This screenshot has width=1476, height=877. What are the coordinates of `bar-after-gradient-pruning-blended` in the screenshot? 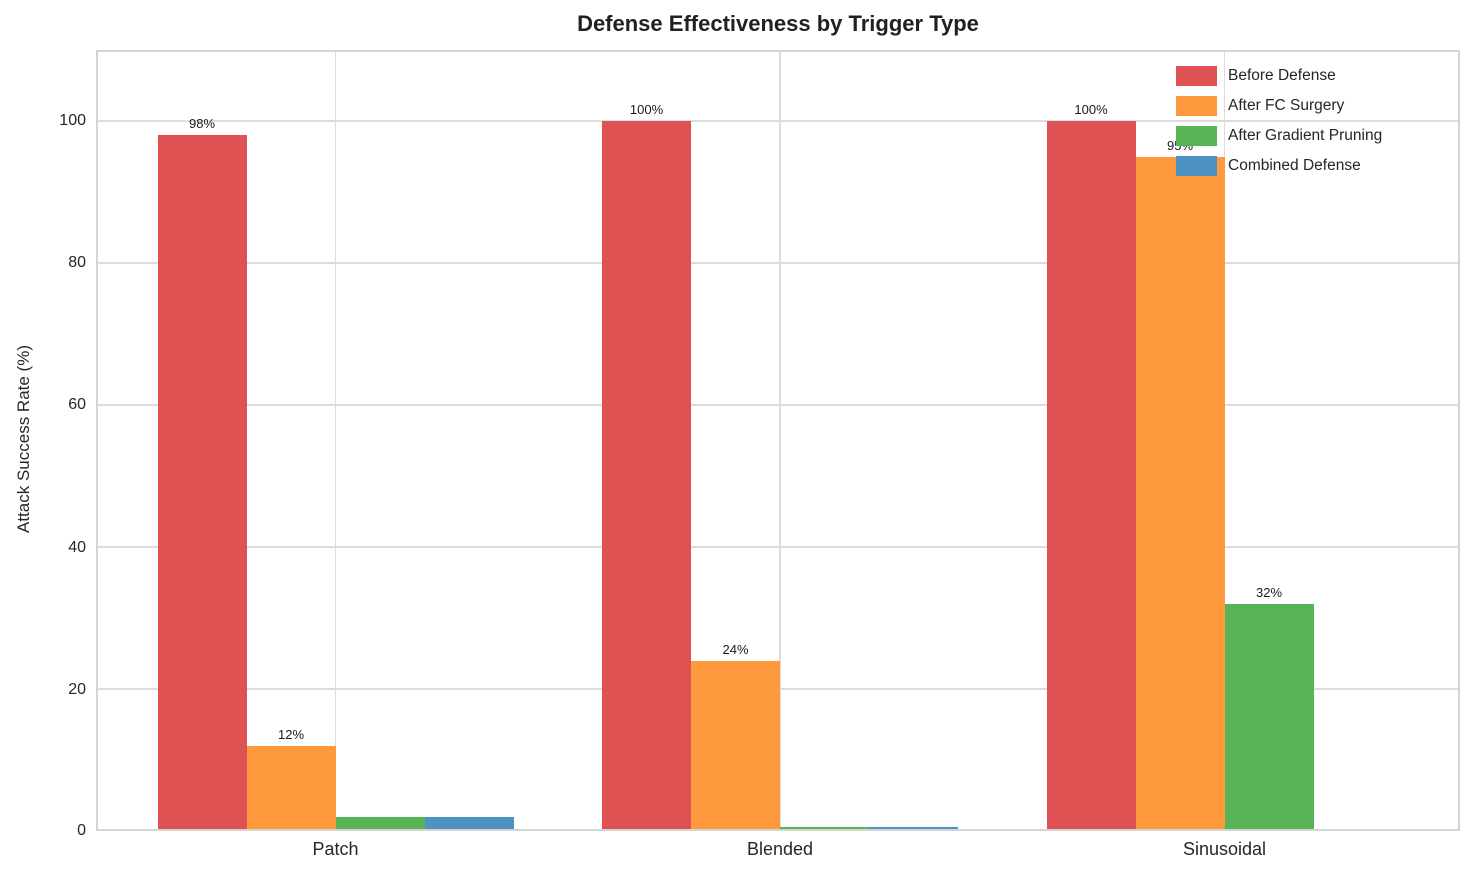 It's located at (824, 829).